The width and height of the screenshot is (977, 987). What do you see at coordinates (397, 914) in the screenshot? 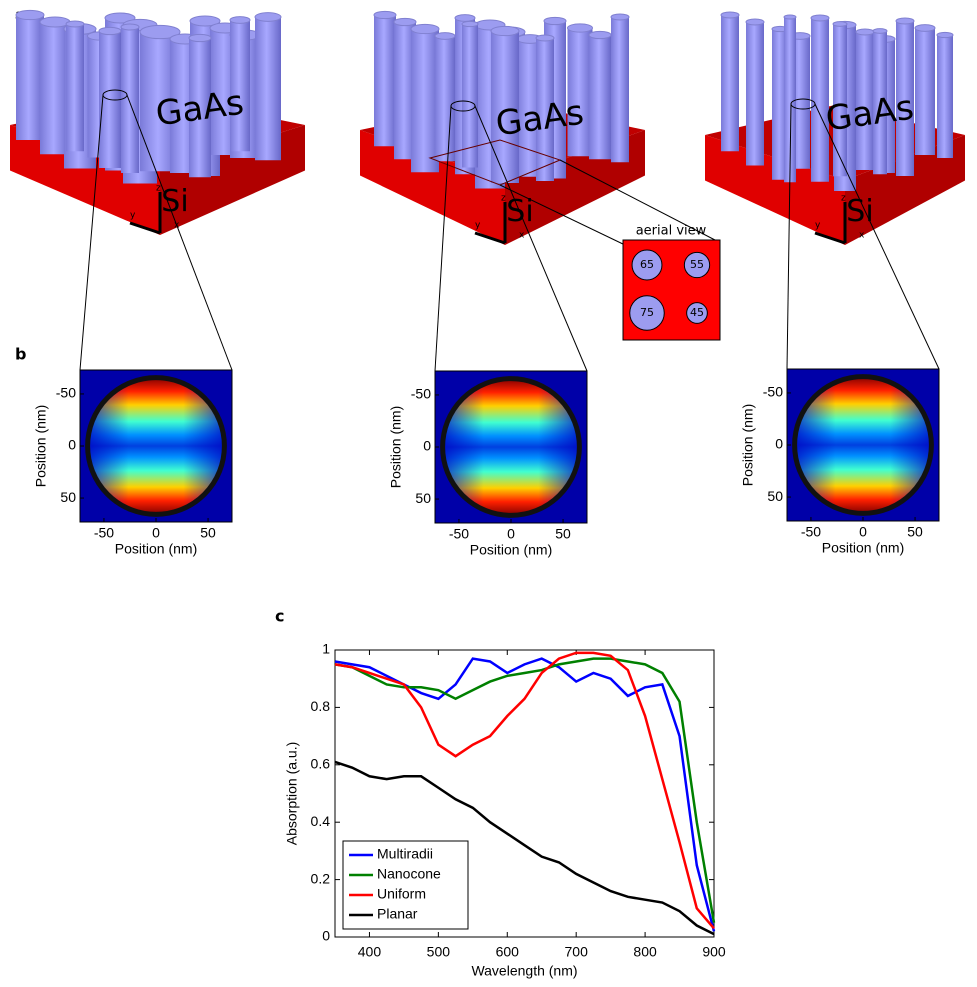
I see `legend-label: Planar` at bounding box center [397, 914].